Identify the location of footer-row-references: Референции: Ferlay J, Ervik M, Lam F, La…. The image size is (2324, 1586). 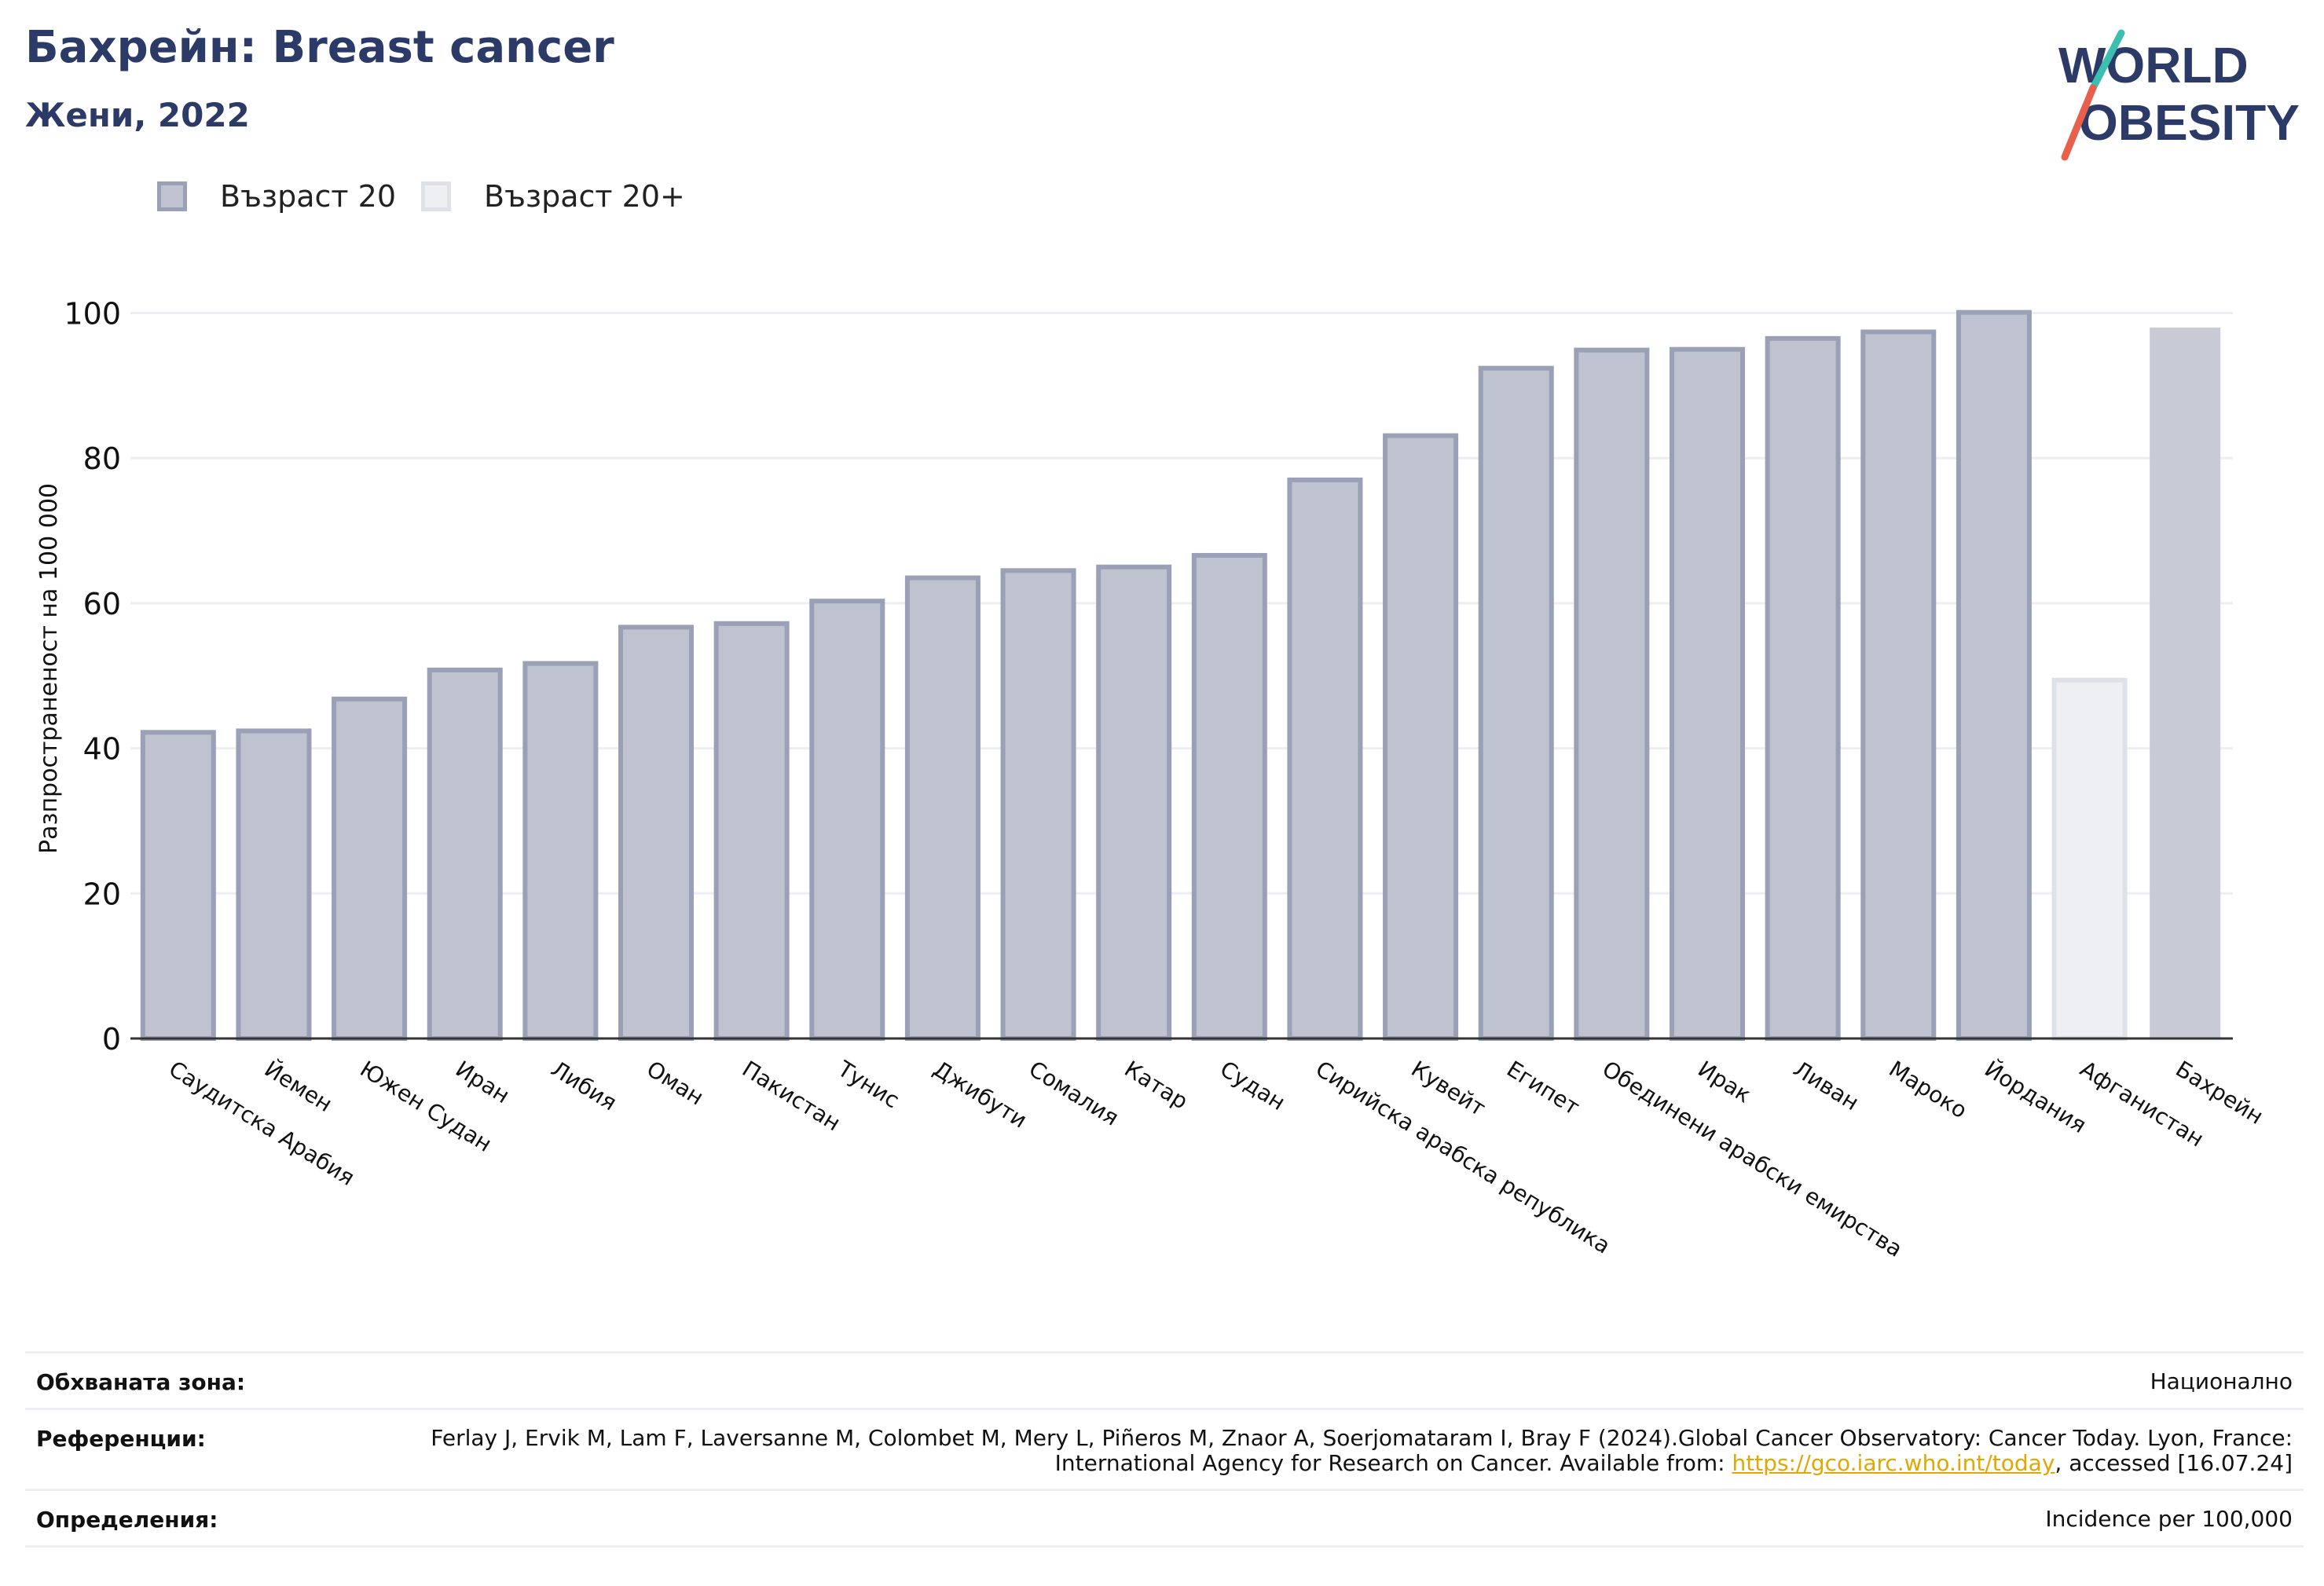
(1164, 1448).